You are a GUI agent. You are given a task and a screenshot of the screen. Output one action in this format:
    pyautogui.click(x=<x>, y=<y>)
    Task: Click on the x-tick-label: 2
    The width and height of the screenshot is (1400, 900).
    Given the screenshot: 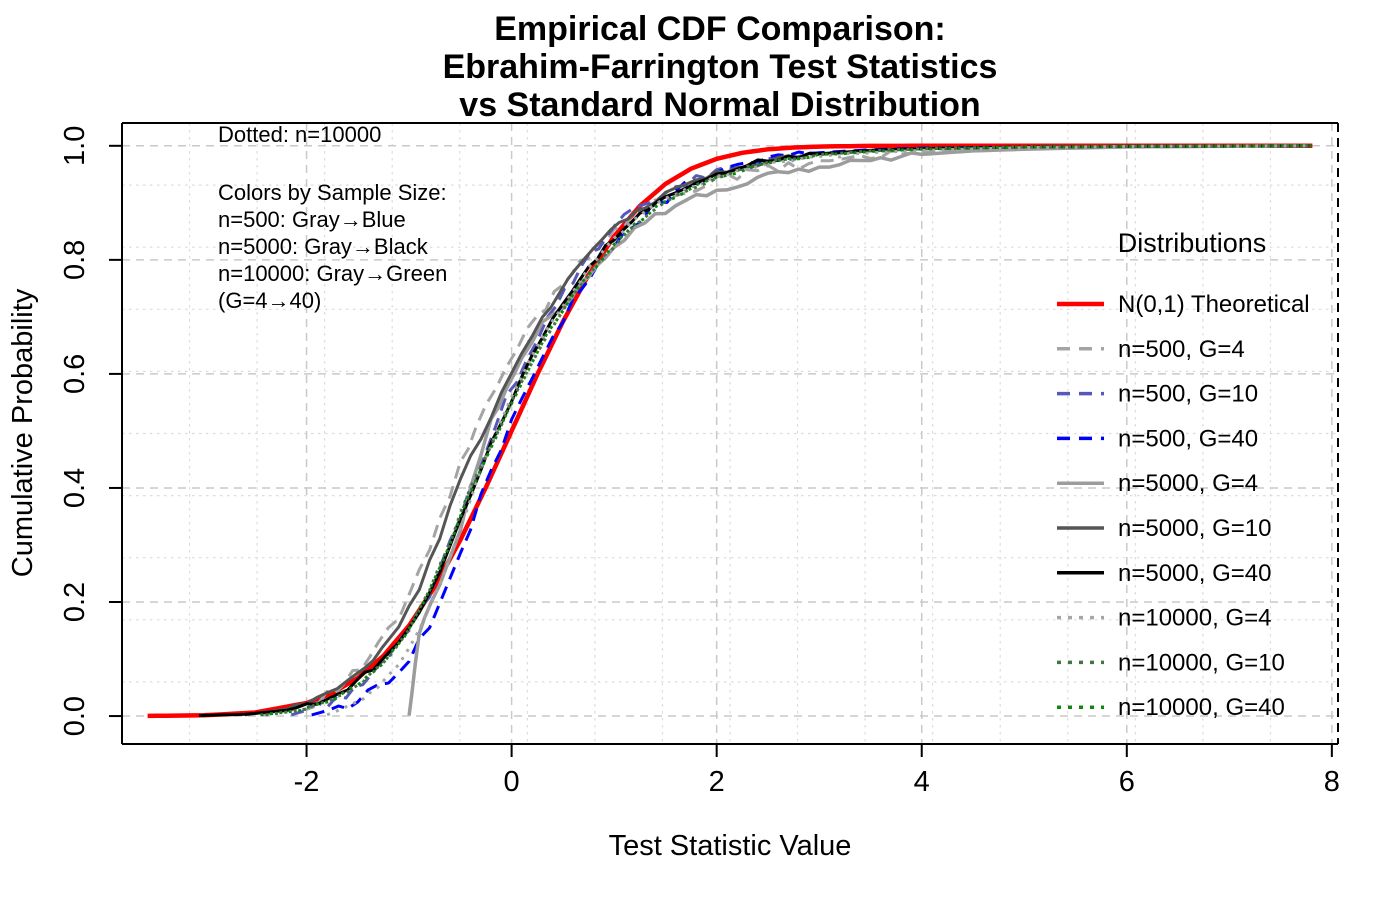 What is the action you would take?
    pyautogui.click(x=717, y=782)
    